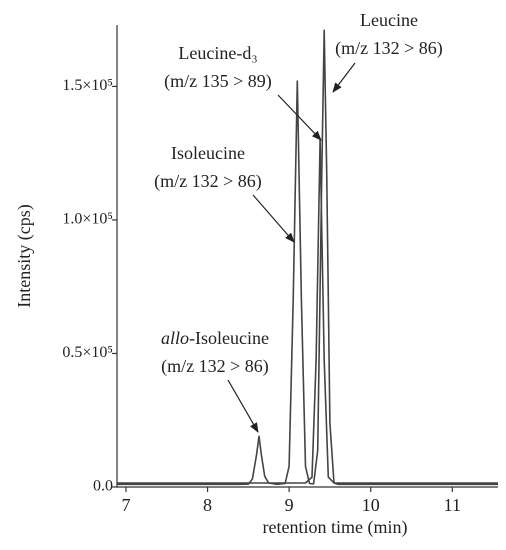 This screenshot has width=506, height=550. I want to click on annotation-name: Leucine-d₃, so click(217, 53).